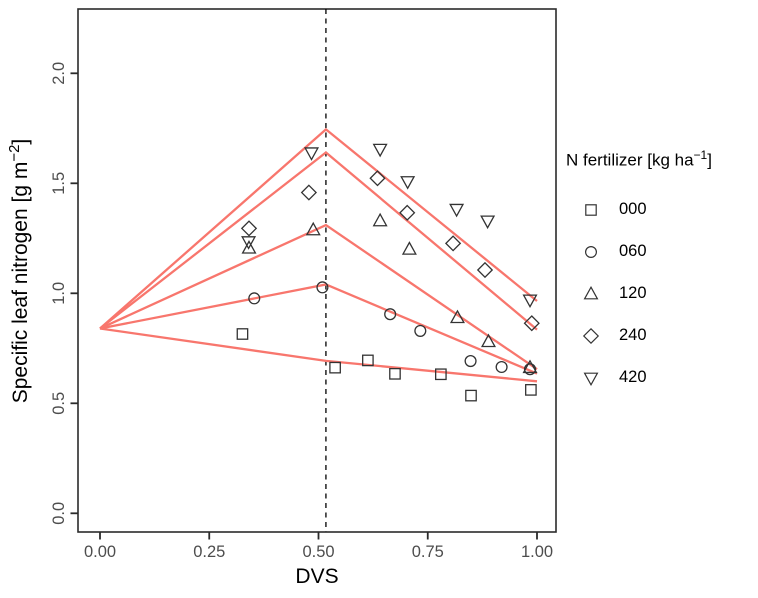  What do you see at coordinates (318, 552) in the screenshot?
I see `x-tick-label: 0.50` at bounding box center [318, 552].